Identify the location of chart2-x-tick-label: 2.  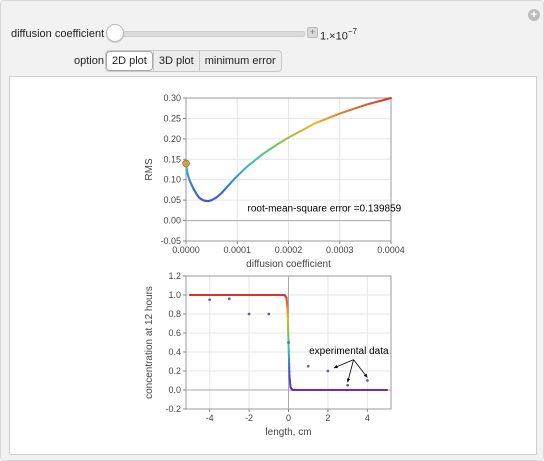
(327, 418).